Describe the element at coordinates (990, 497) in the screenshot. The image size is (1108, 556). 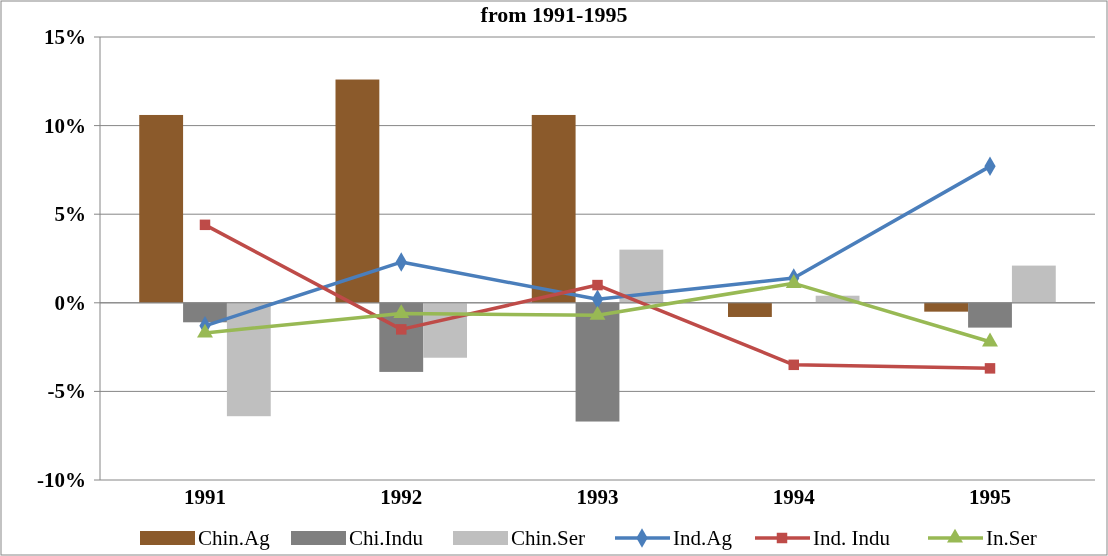
I see `x-tick-label: 1995` at that location.